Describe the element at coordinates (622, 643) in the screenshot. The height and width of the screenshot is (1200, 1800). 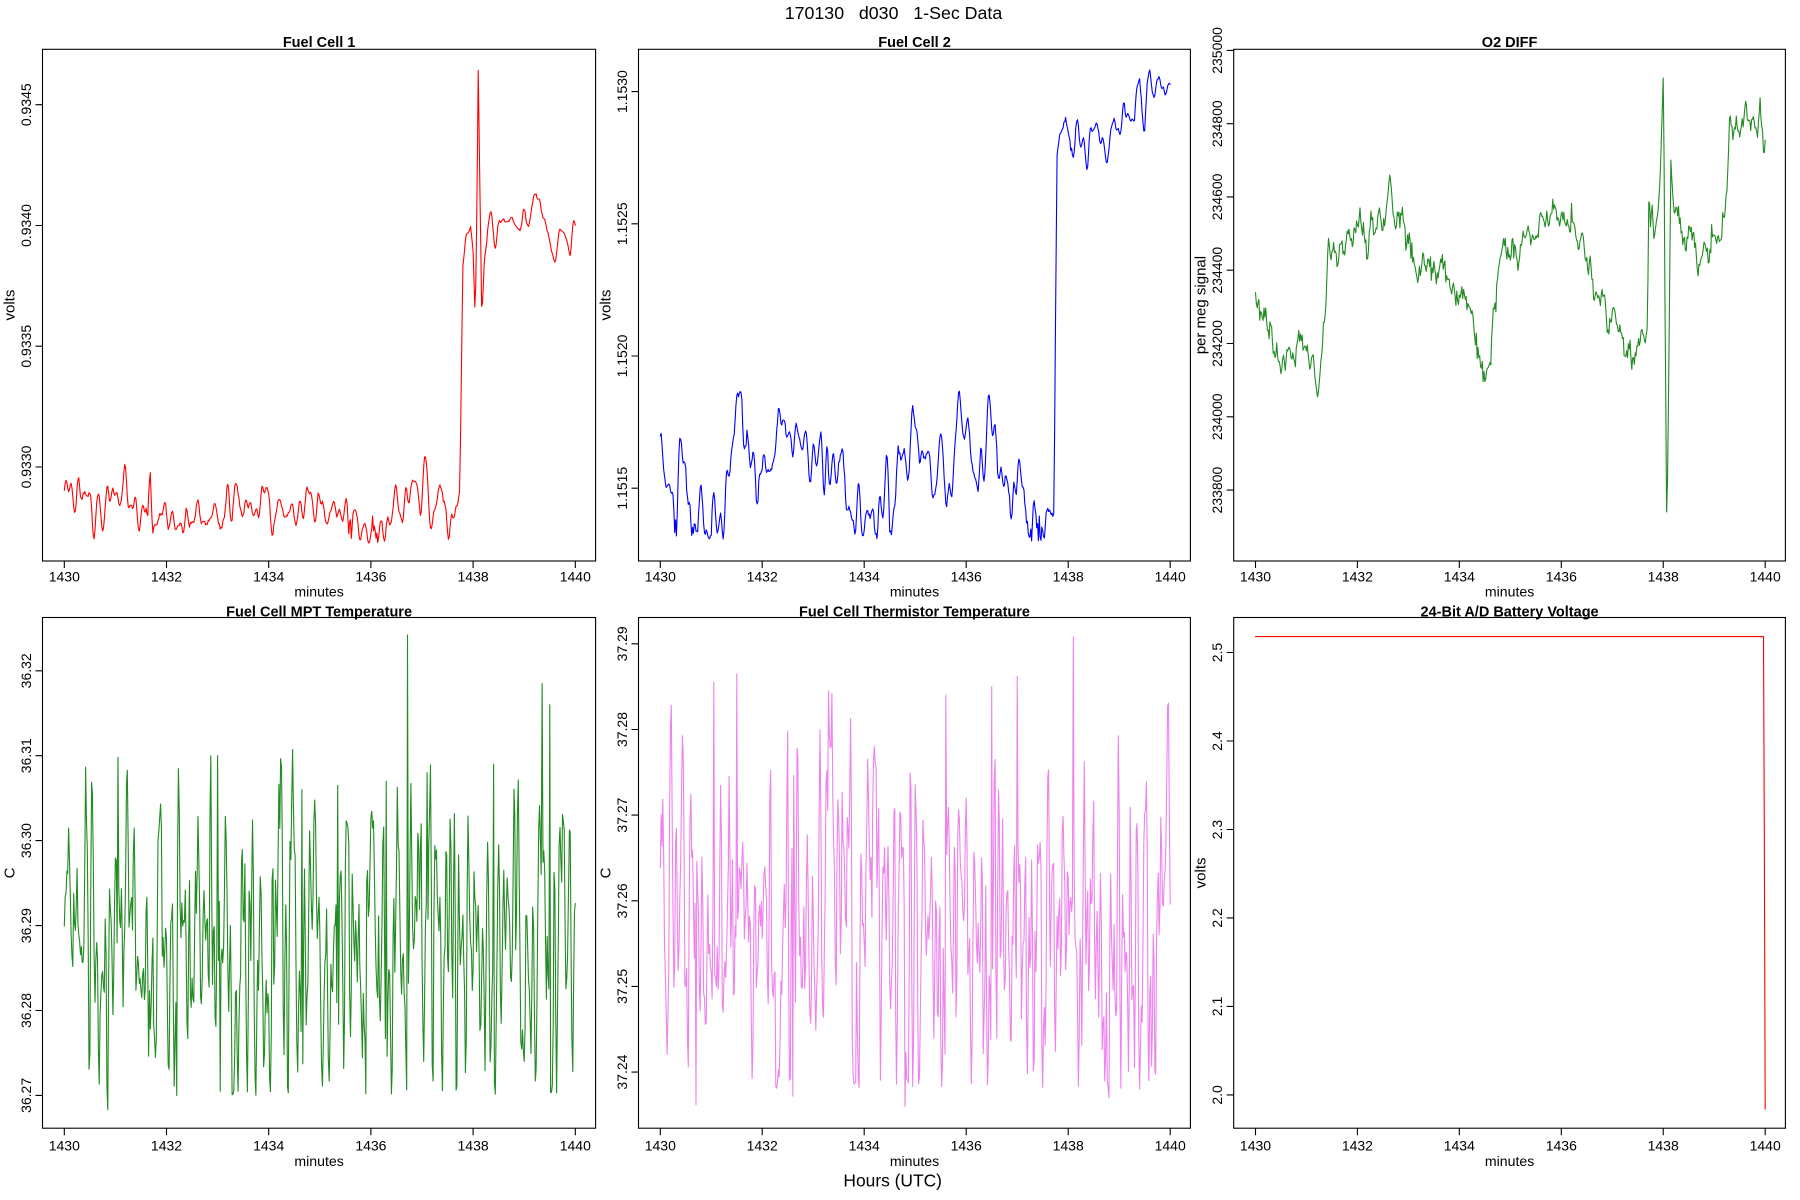
I see `svg-text: 37.29` at that location.